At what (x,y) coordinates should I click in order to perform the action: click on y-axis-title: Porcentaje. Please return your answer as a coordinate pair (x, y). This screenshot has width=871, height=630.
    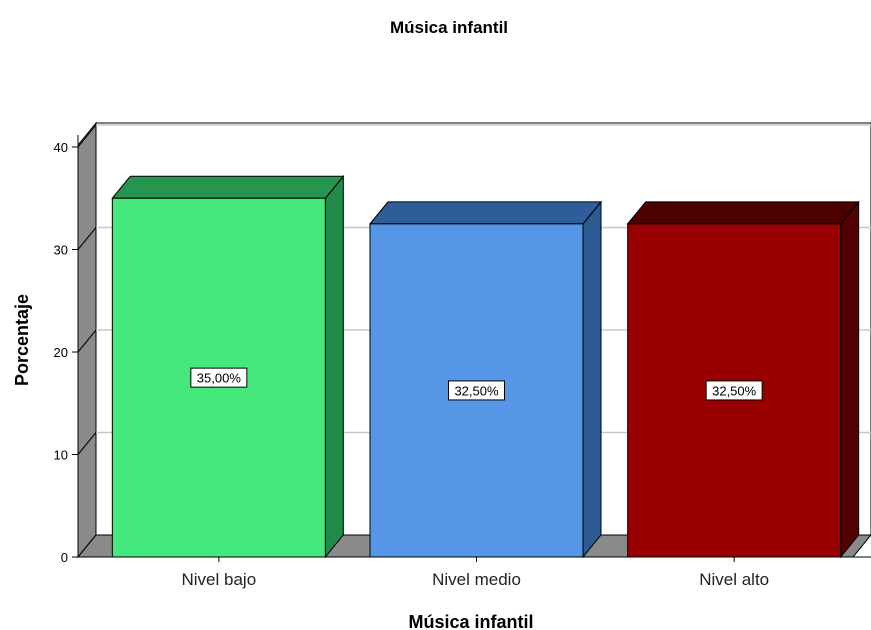
    Looking at the image, I should click on (22, 340).